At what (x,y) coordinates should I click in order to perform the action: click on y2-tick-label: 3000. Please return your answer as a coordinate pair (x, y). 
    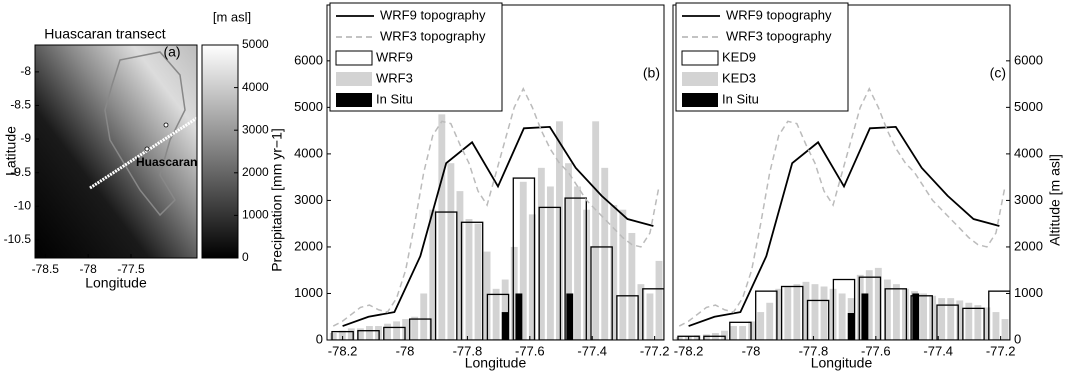
    Looking at the image, I should click on (1028, 199).